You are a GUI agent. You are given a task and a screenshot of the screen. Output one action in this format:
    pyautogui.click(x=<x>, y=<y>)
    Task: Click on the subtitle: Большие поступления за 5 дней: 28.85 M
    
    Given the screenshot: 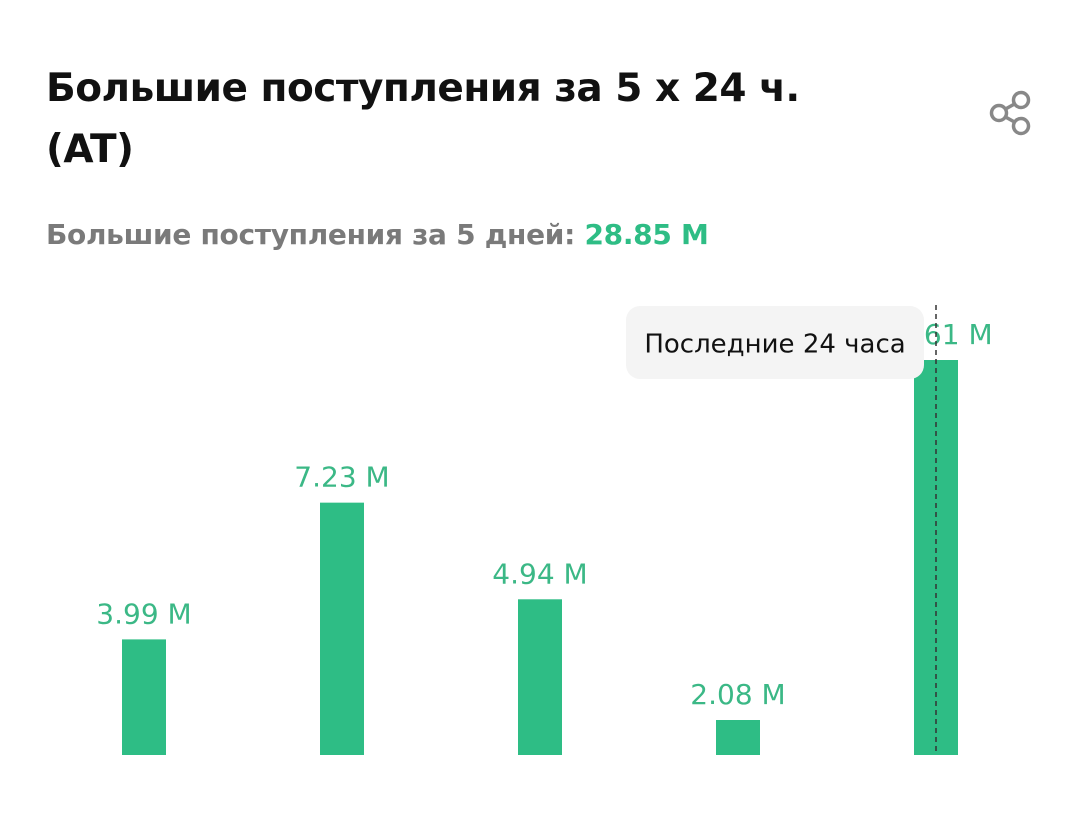 What is the action you would take?
    pyautogui.click(x=377, y=234)
    